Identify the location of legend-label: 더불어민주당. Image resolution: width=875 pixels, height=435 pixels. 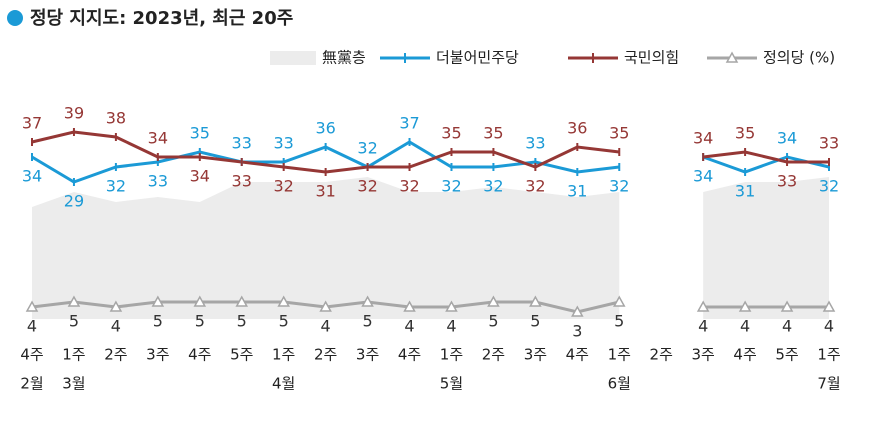
(477, 58).